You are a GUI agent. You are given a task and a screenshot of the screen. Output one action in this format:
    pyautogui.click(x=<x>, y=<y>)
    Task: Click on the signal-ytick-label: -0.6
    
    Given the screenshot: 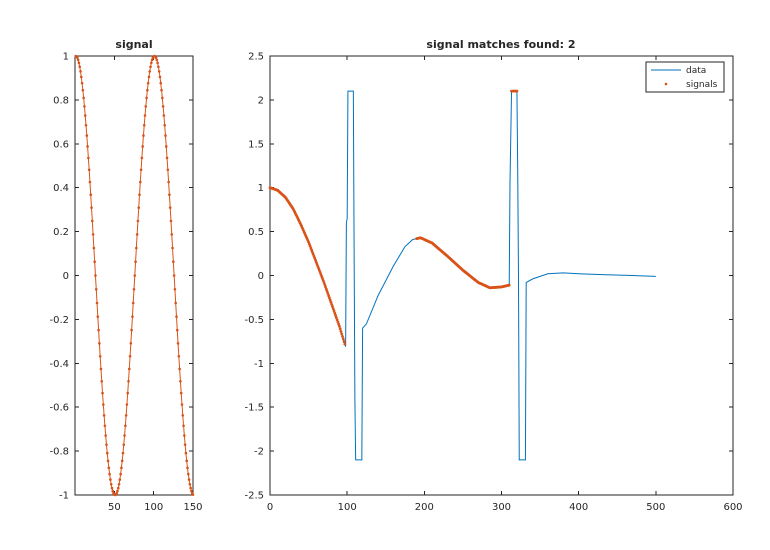 What is the action you would take?
    pyautogui.click(x=59, y=408)
    